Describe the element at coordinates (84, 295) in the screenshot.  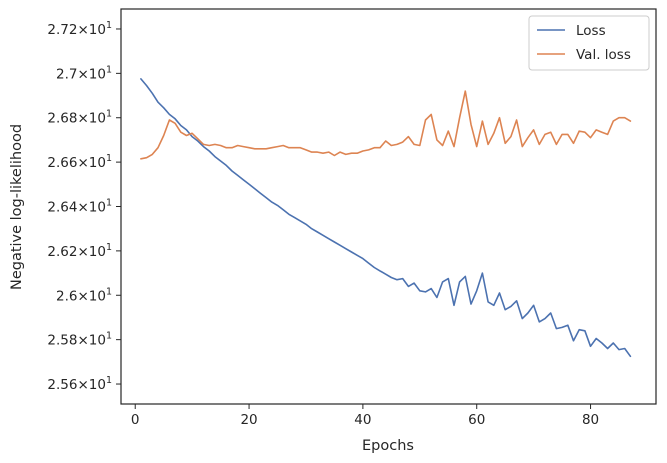
I see `y-tick-label: 2.6×10¹` at that location.